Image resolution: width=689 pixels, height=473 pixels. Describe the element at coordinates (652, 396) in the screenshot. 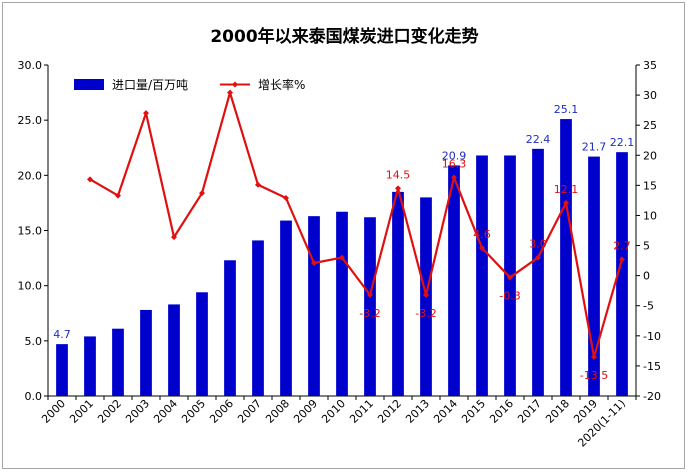

I see `right-tick-label: -20` at that location.